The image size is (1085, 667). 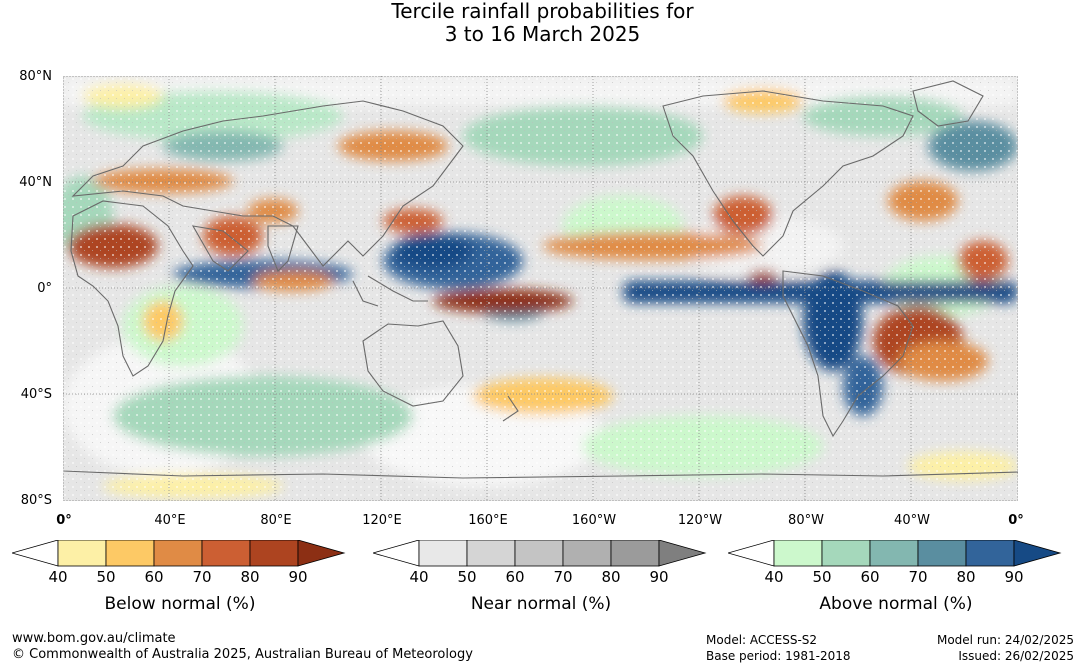 What do you see at coordinates (514, 577) in the screenshot?
I see `near-colorbar-tick-label: 60` at bounding box center [514, 577].